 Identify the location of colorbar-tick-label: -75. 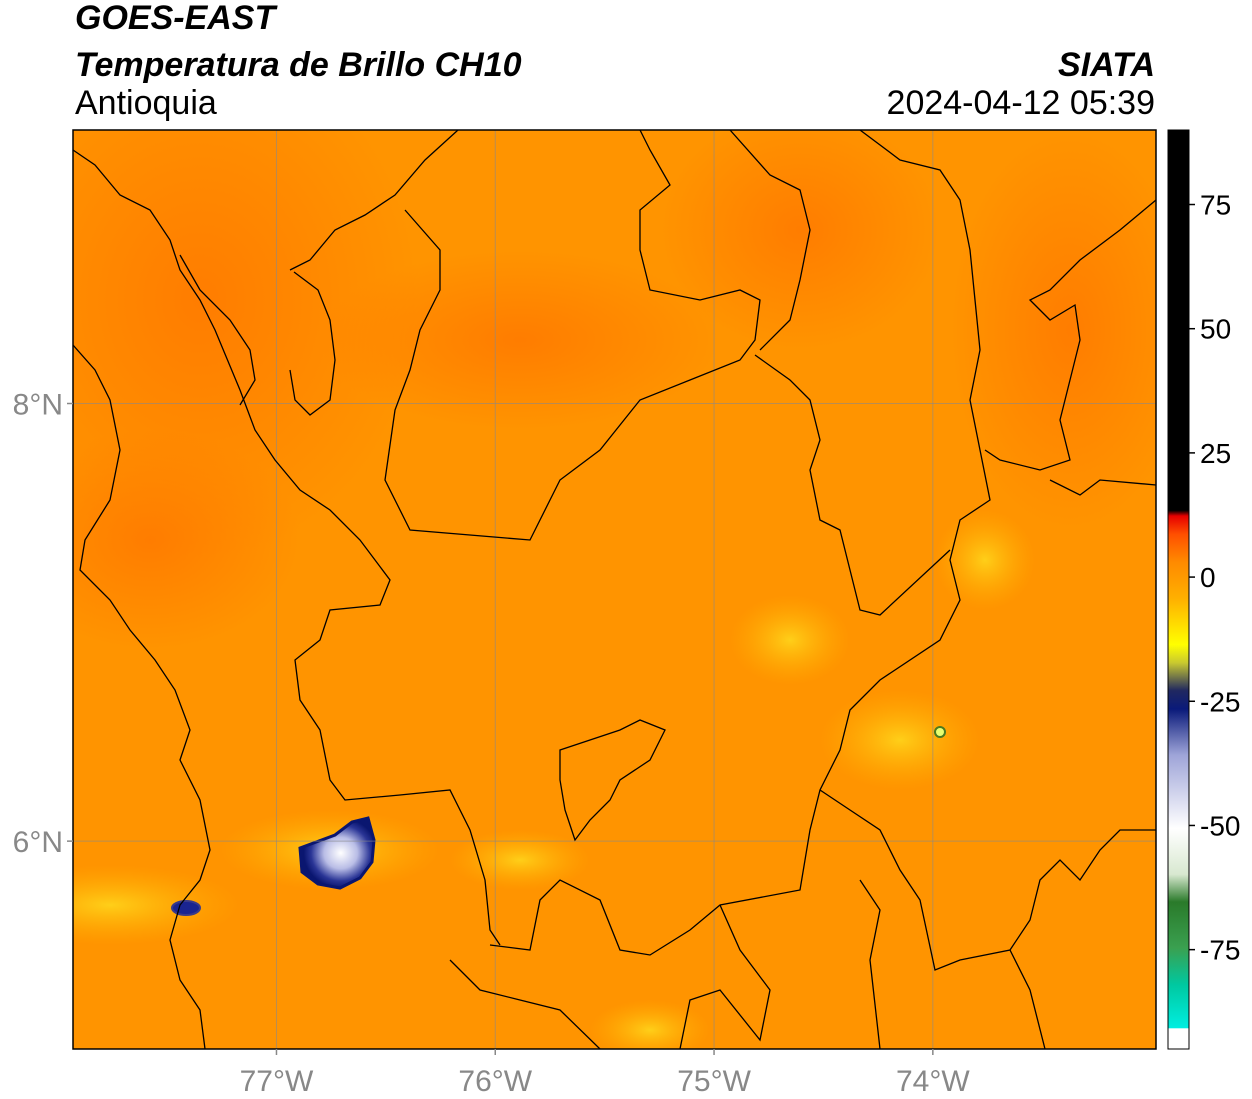
(1220, 950).